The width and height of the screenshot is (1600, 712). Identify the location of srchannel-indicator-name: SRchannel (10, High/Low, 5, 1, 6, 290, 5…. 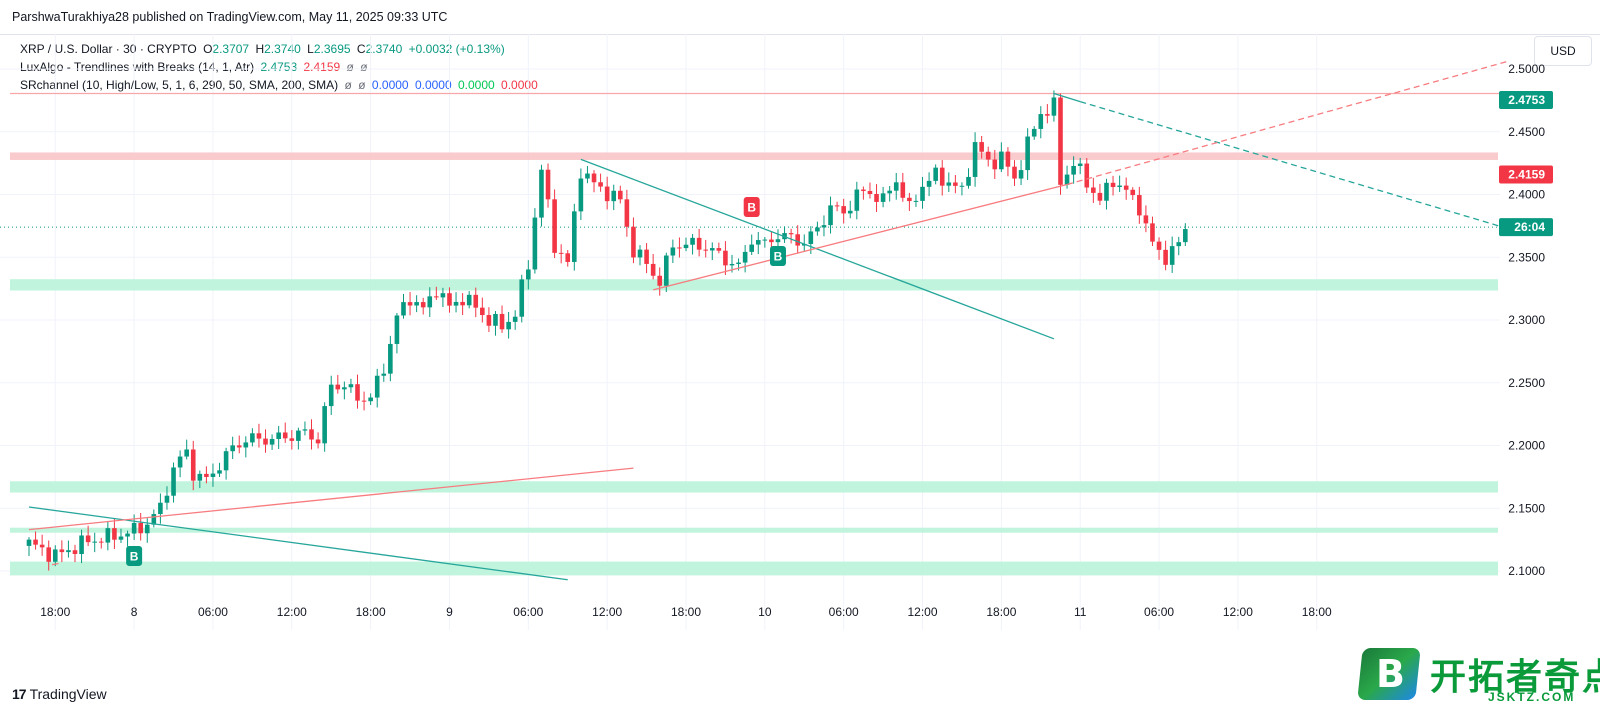
(179, 85).